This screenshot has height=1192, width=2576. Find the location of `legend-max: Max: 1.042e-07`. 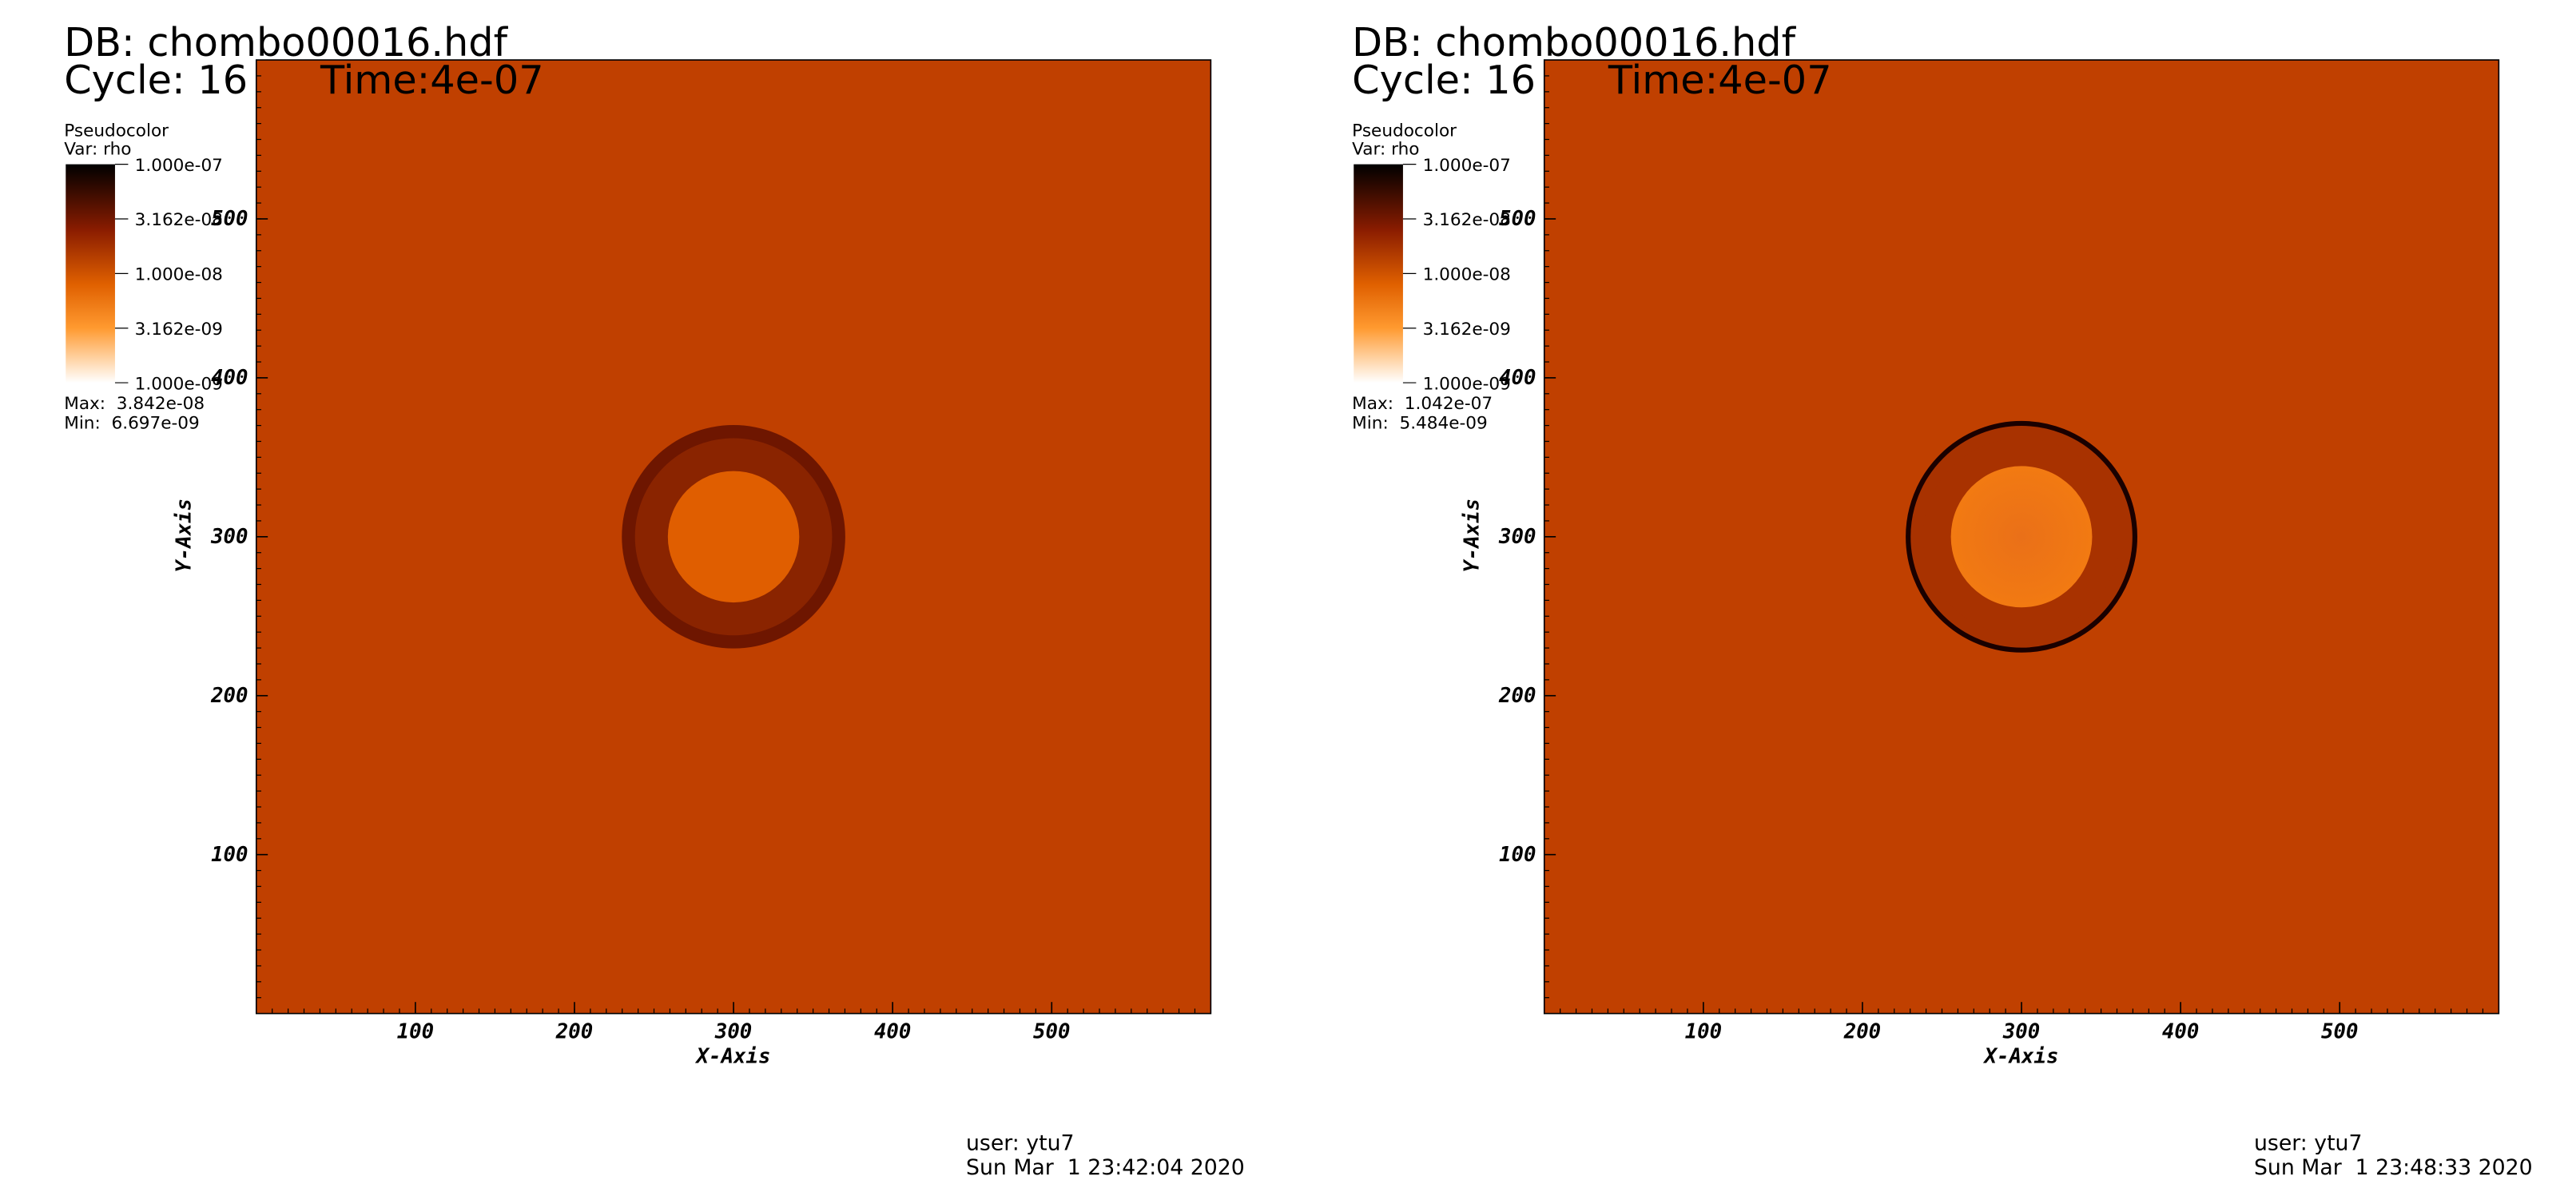

legend-max: Max: 1.042e-07 is located at coordinates (1422, 404).